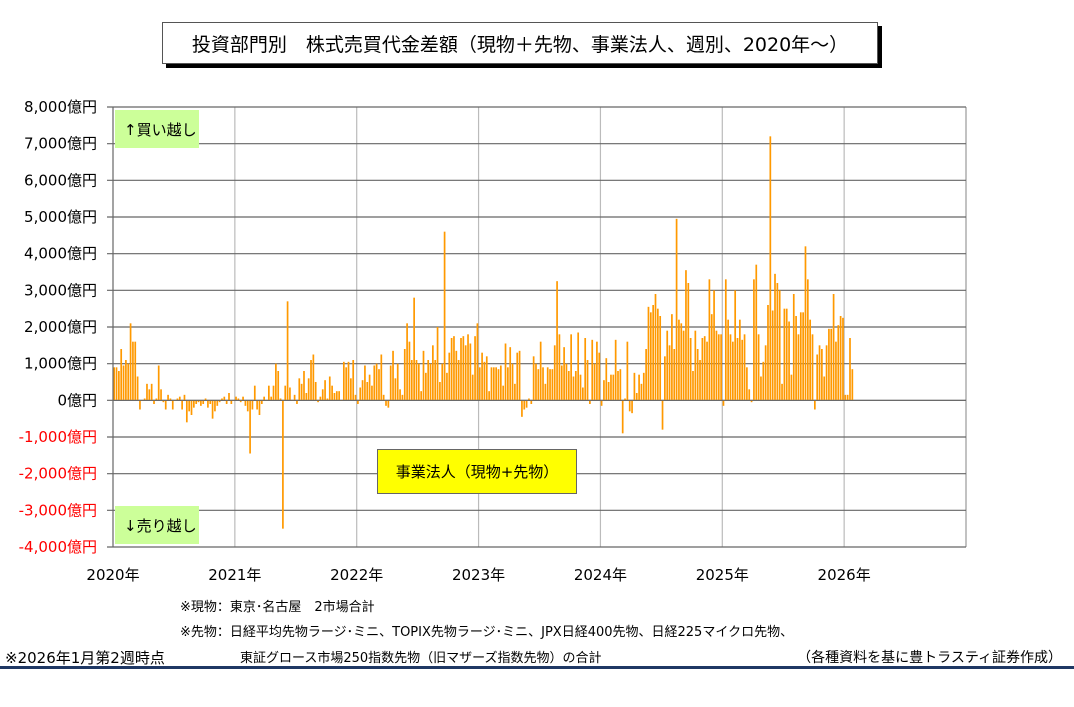 This screenshot has height=707, width=1074. I want to click on y-tick-label: 2,000億円, so click(60, 327).